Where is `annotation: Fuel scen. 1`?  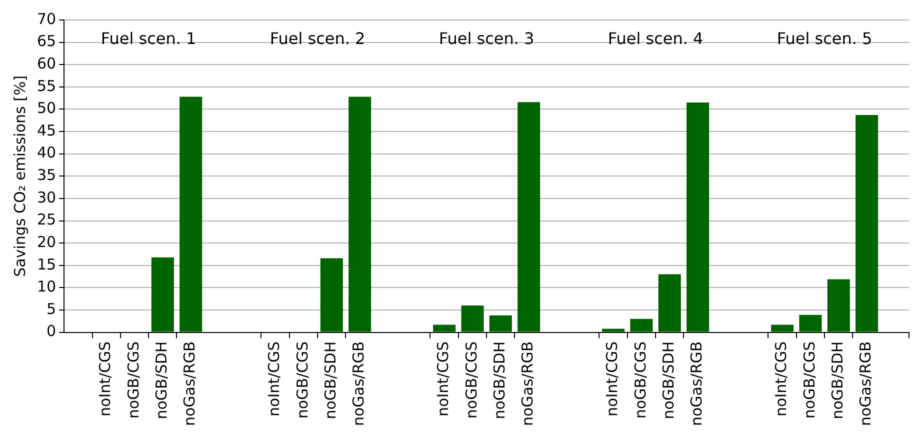
annotation: Fuel scen. 1 is located at coordinates (148, 38).